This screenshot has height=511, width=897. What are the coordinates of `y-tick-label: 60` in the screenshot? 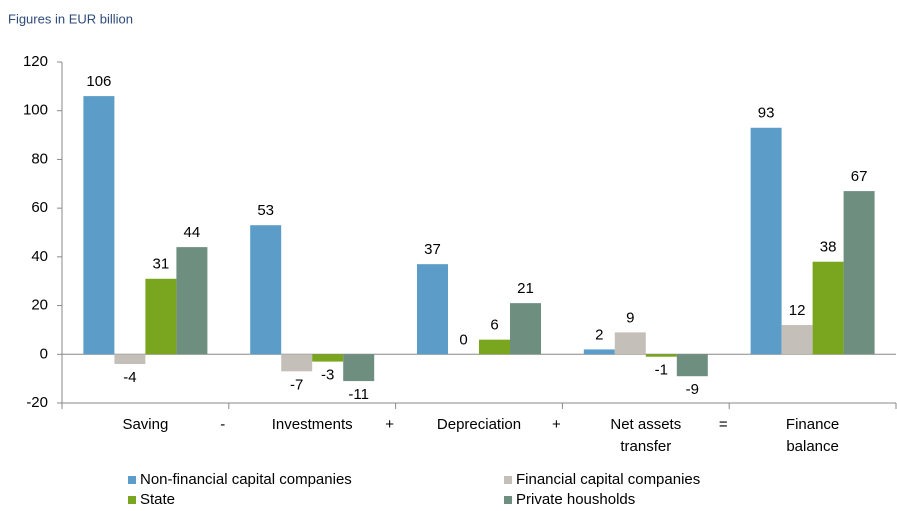 It's located at (39, 207).